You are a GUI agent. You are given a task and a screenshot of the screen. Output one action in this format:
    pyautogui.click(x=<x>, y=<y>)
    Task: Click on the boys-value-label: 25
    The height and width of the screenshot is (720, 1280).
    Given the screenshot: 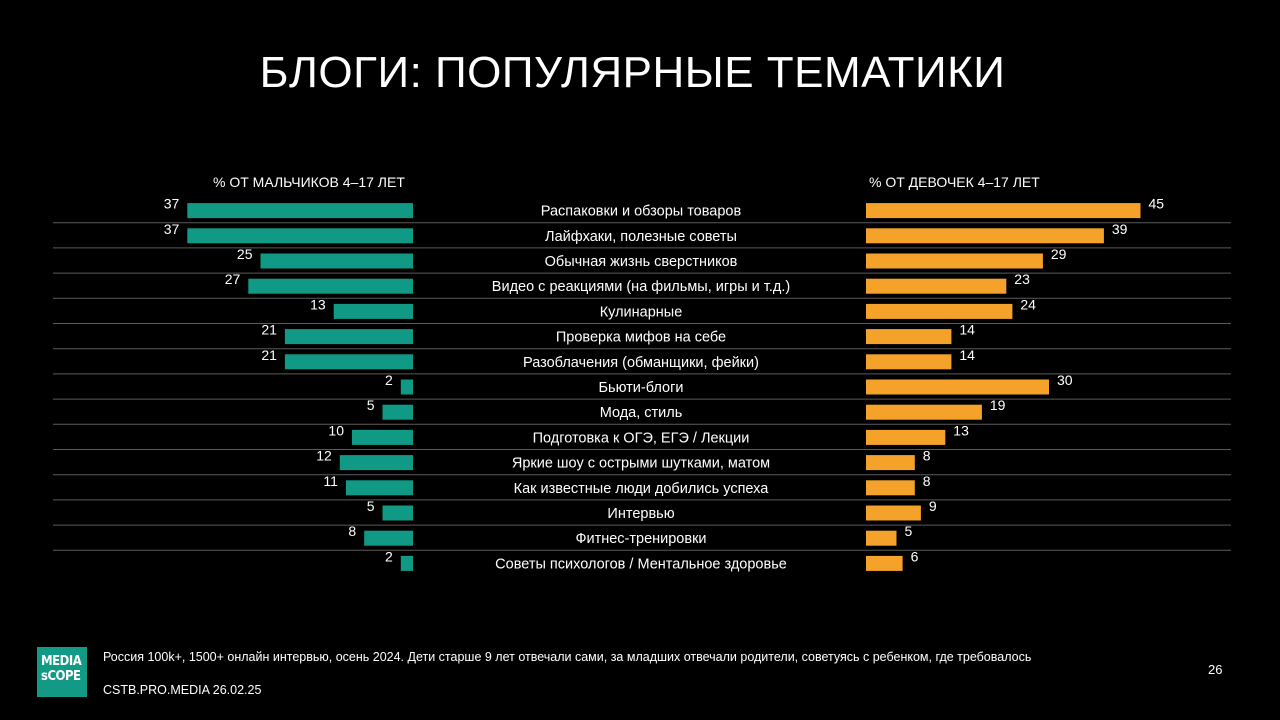 What is the action you would take?
    pyautogui.click(x=245, y=254)
    